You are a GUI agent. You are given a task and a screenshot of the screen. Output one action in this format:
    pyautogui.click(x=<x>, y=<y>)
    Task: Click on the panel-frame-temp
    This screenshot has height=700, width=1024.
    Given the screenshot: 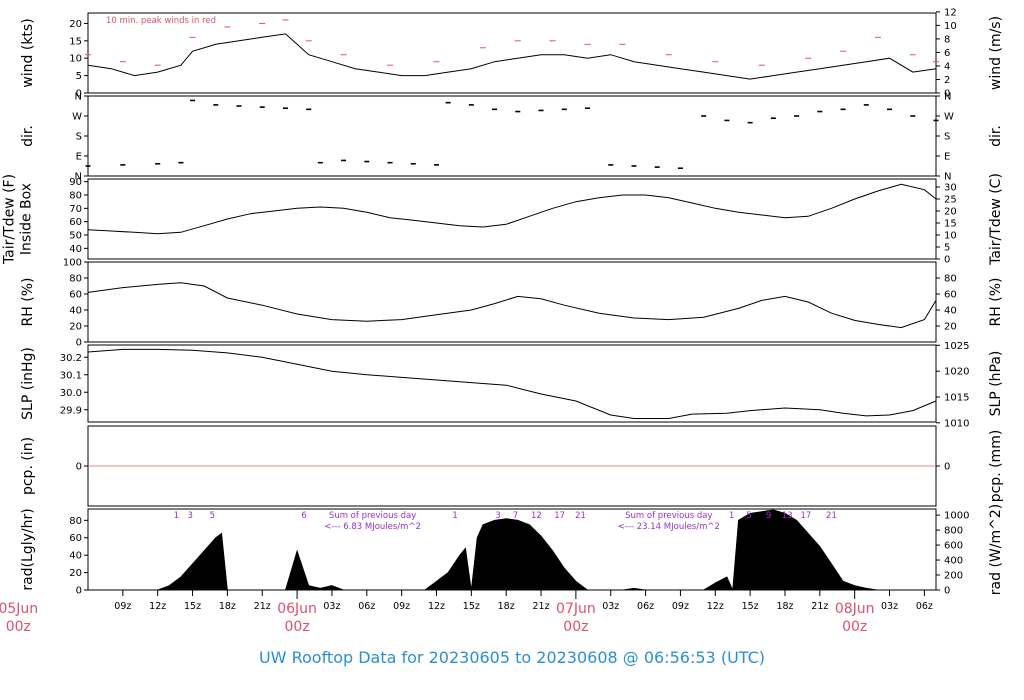 What is the action you would take?
    pyautogui.click(x=512, y=219)
    